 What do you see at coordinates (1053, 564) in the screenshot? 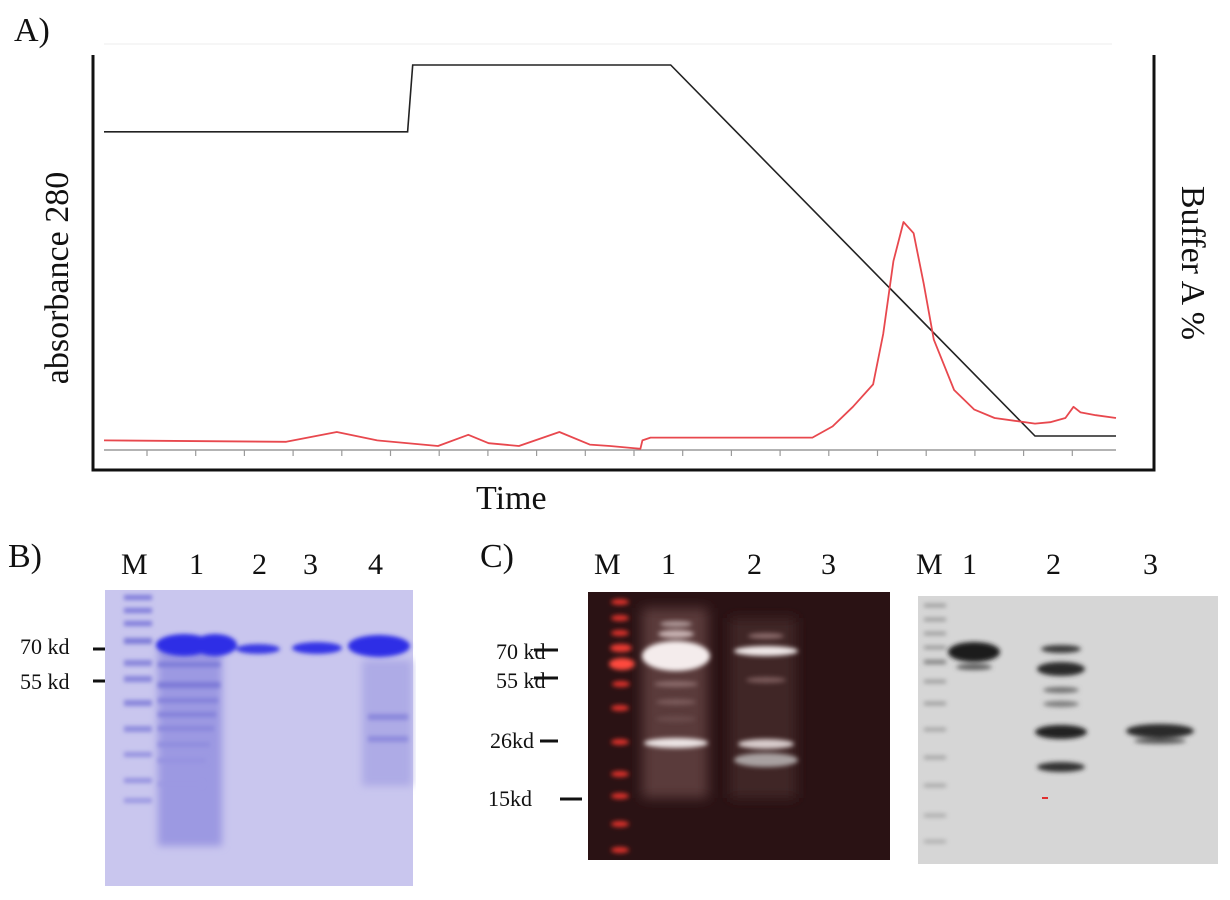
I see `gel-c-right-lane-2: 2` at bounding box center [1053, 564].